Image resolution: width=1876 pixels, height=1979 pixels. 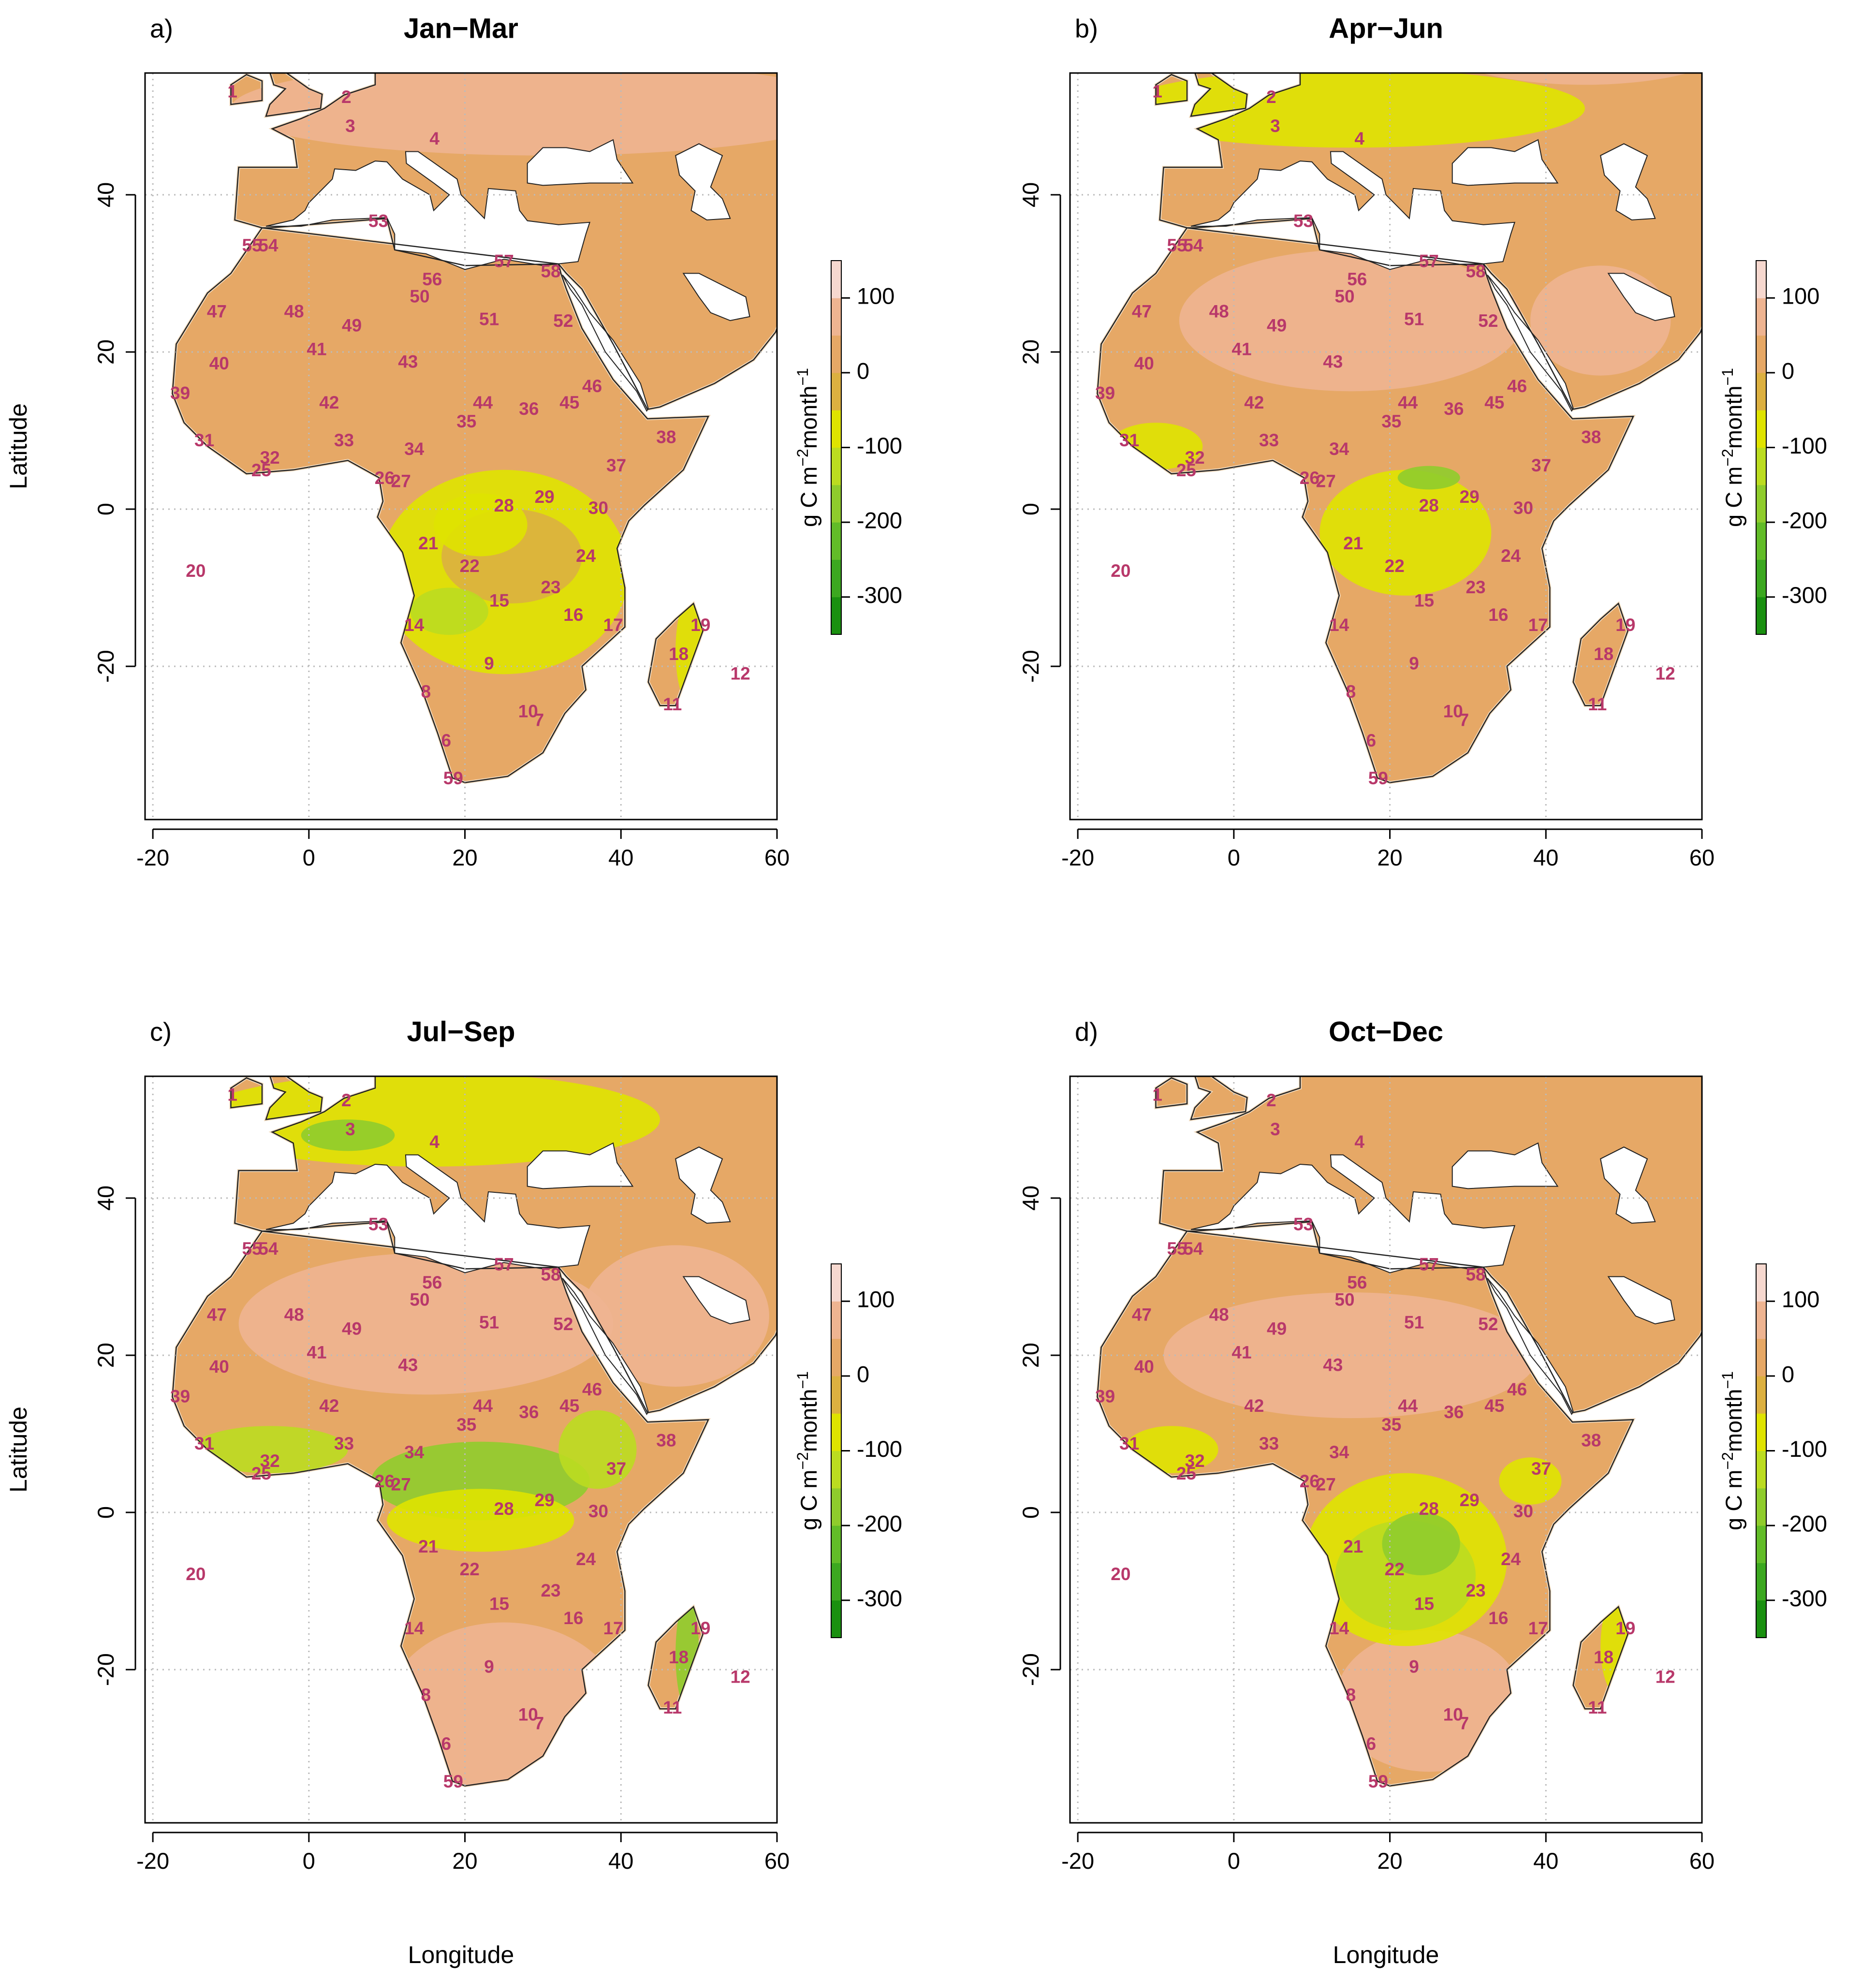 I want to click on colorbar-label-part: −1, so click(x=802, y=1380).